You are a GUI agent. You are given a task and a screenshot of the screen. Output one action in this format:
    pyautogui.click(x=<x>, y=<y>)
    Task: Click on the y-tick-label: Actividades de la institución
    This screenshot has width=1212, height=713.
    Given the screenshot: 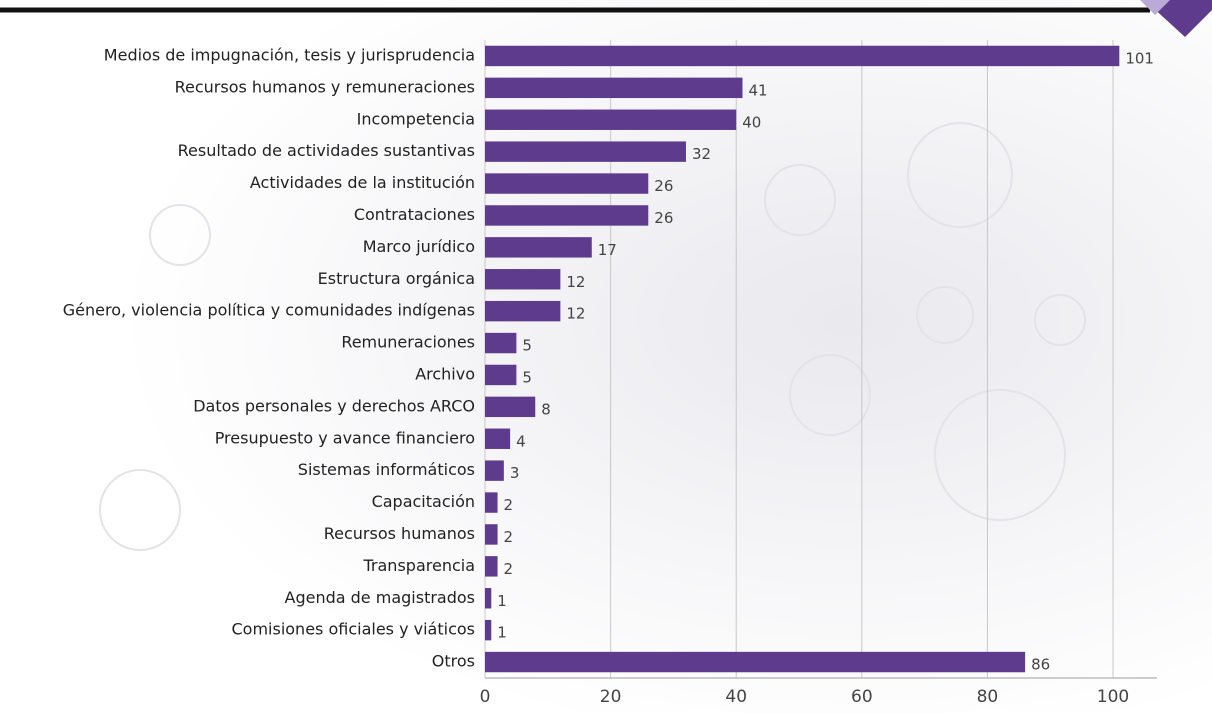 What is the action you would take?
    pyautogui.click(x=362, y=182)
    